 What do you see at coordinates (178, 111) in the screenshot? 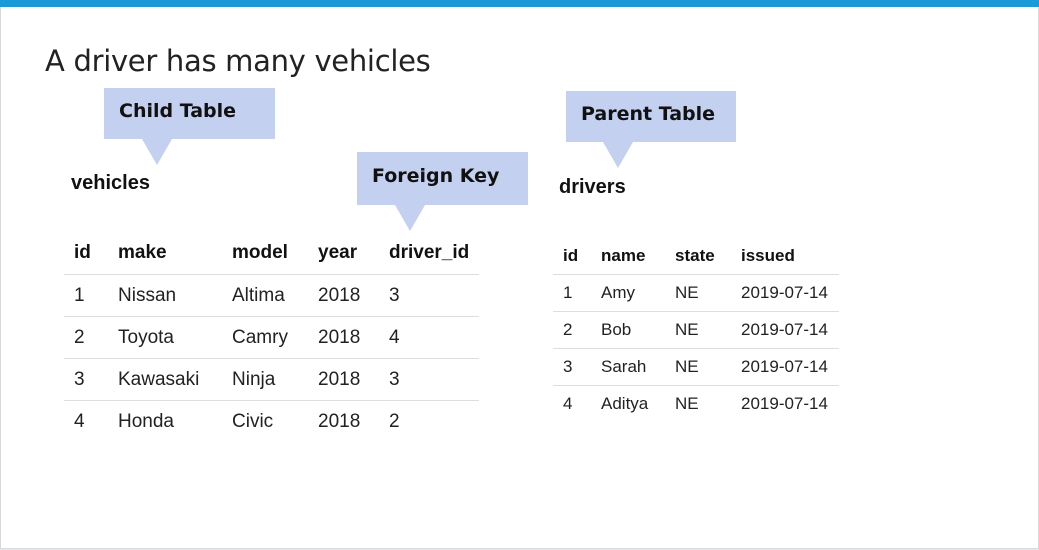
I see `child-table-callout-label: Child Table` at bounding box center [178, 111].